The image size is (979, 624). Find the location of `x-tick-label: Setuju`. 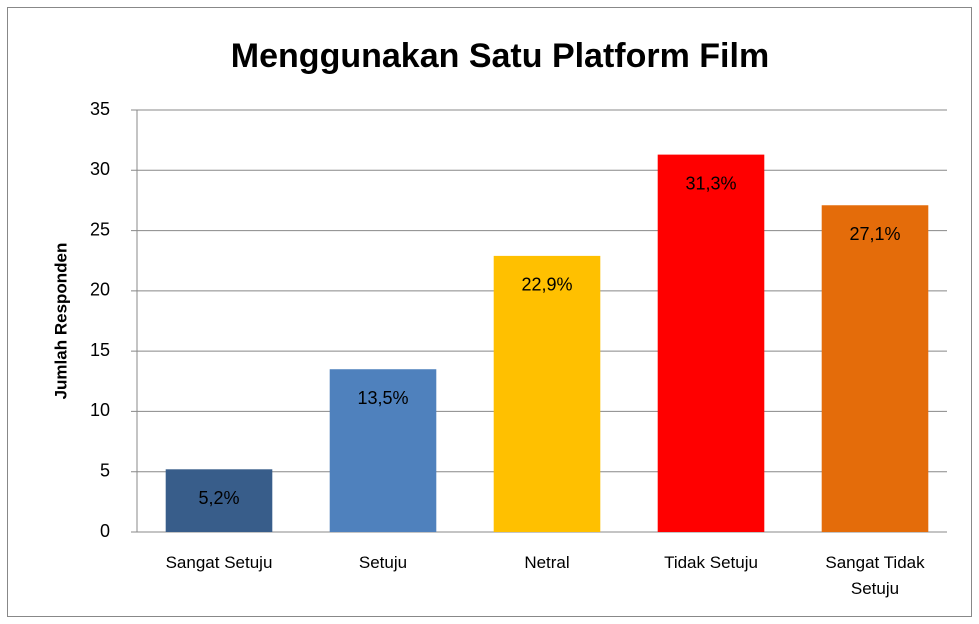

x-tick-label: Setuju is located at coordinates (383, 562).